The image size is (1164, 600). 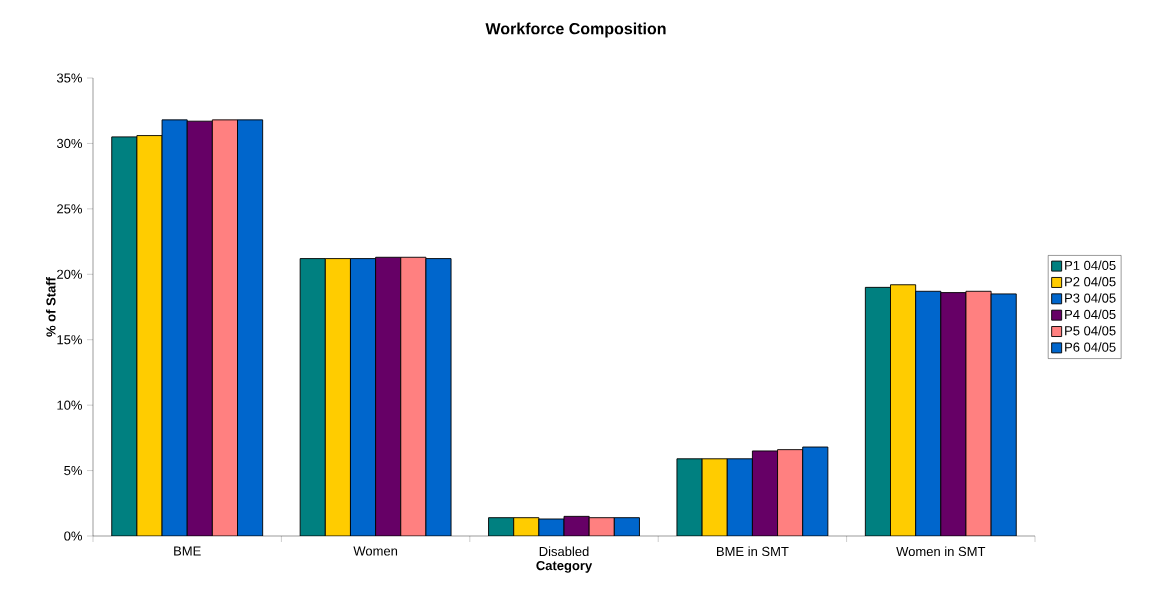 I want to click on y-tick-label: 15%, so click(x=69, y=340).